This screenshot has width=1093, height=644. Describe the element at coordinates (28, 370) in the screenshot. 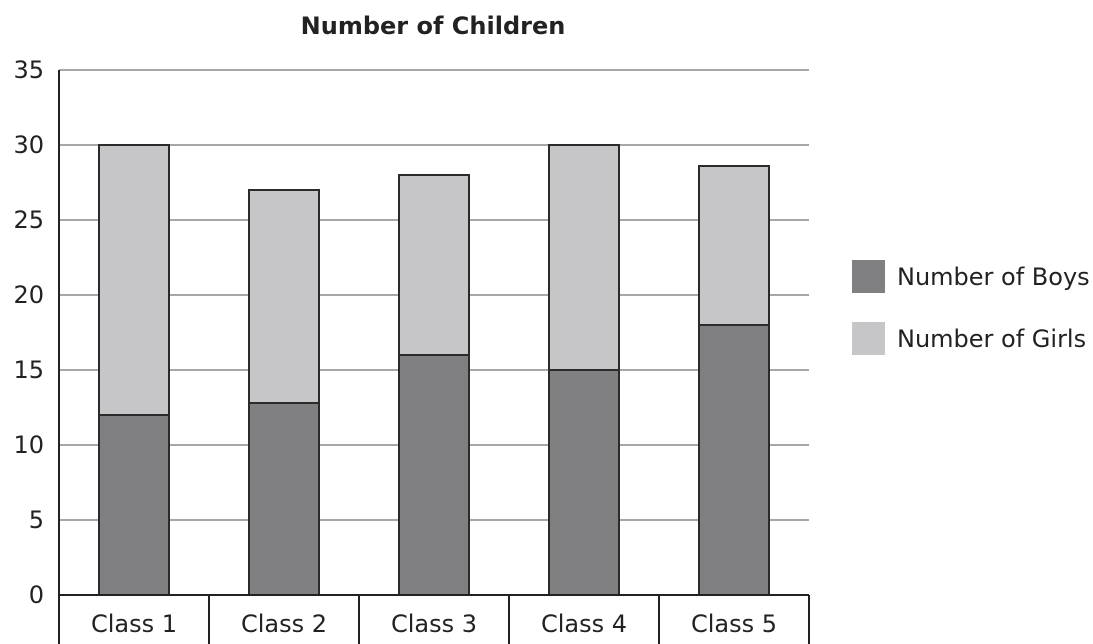

I see `y-tick-label: 15` at that location.